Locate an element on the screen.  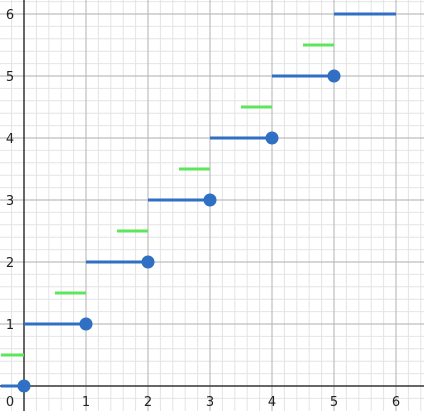
y-tick-label-3: 3 is located at coordinates (10, 201).